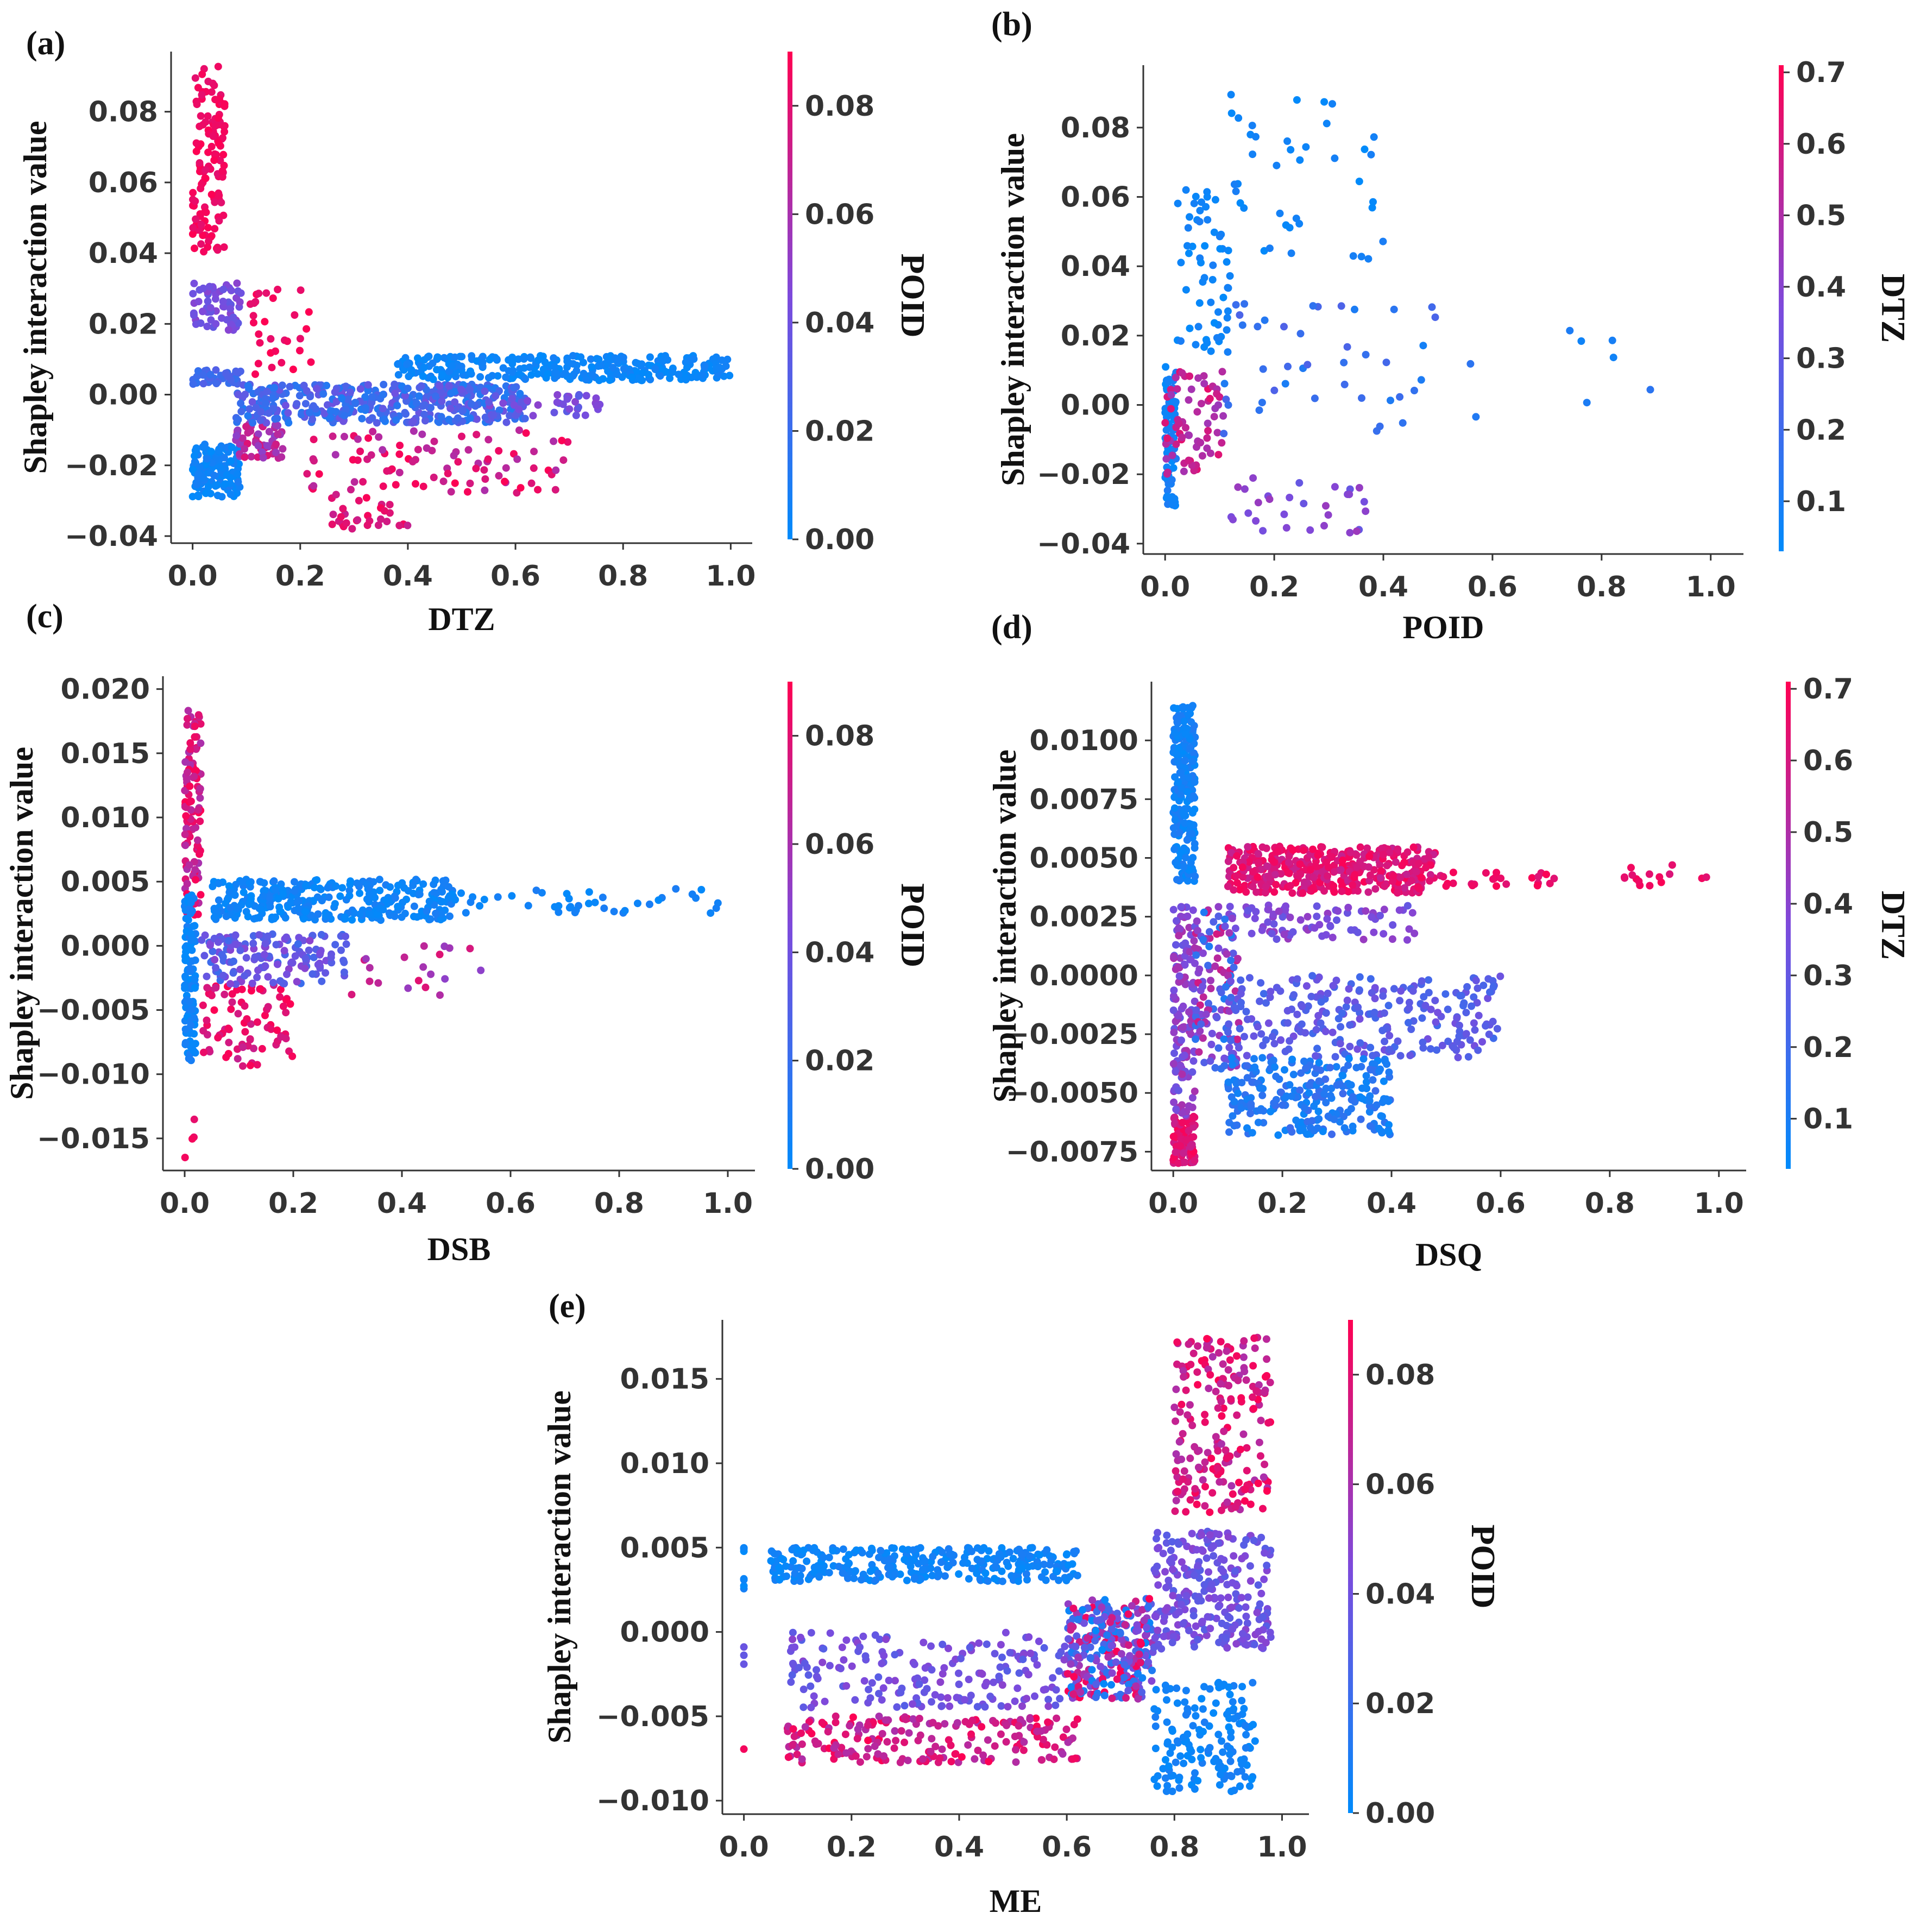 The height and width of the screenshot is (1932, 1914). What do you see at coordinates (293, 1203) in the screenshot?
I see `x-tick-label: 0.2` at bounding box center [293, 1203].